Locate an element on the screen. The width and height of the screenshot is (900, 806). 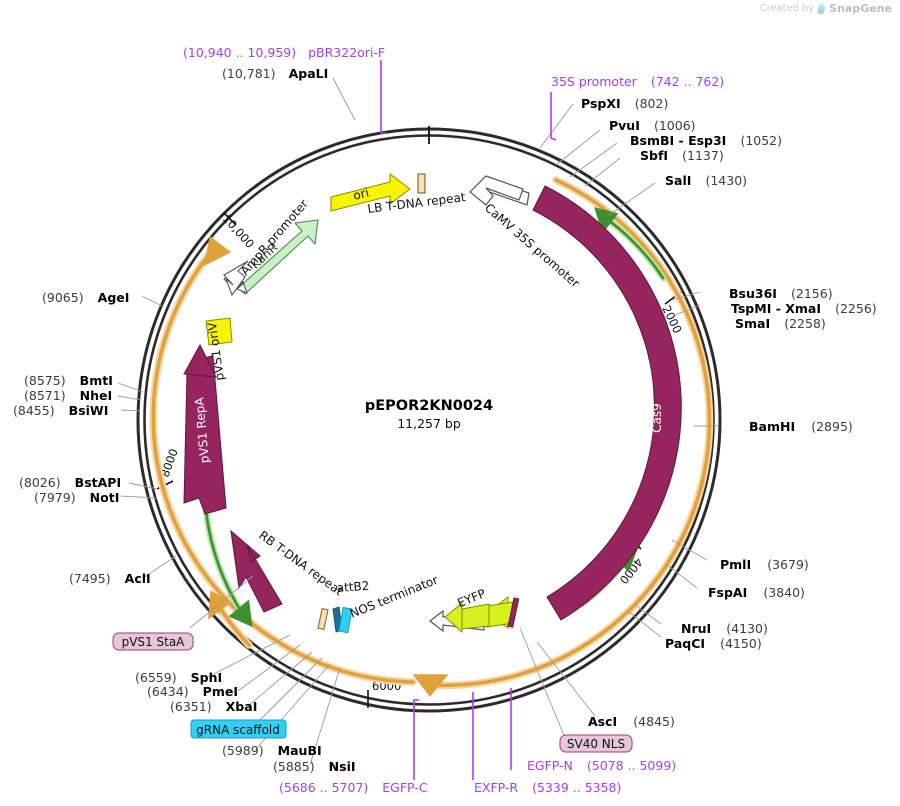
feature-camv35s-promoter: CaMV 35S promoter is located at coordinates (525, 232).